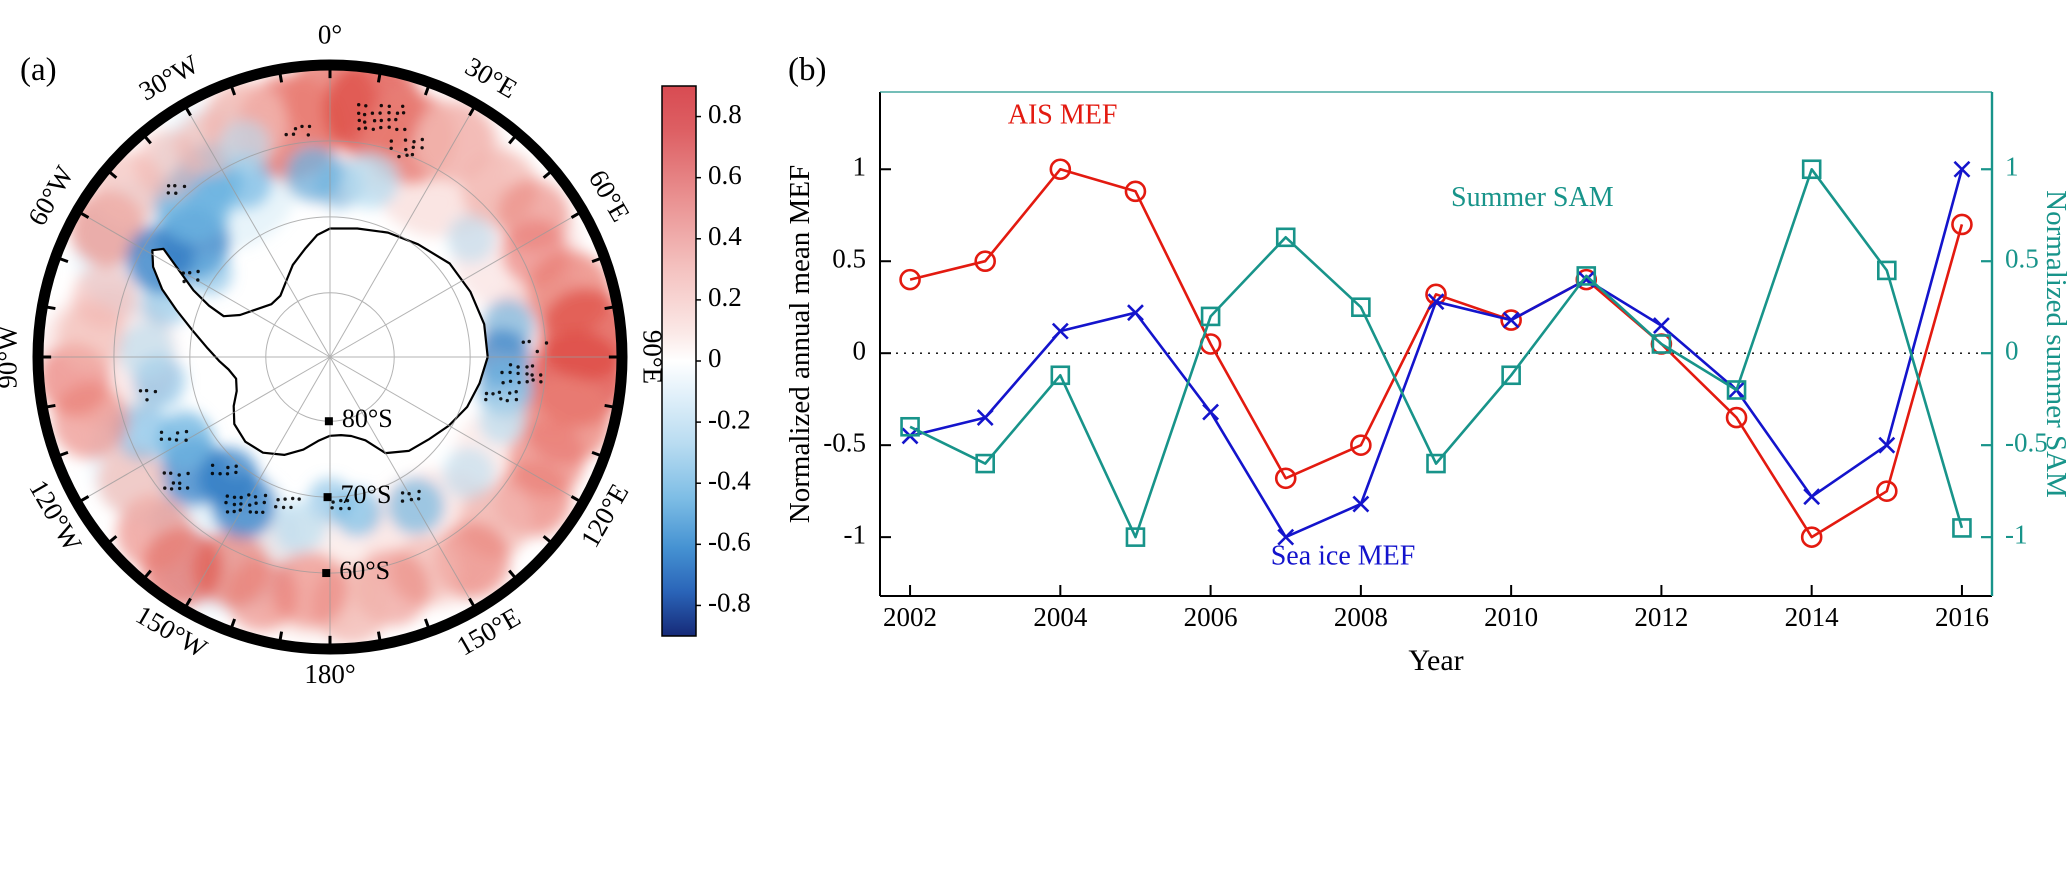 This screenshot has height=880, width=2067. What do you see at coordinates (1063, 114) in the screenshot?
I see `chart-annotation: AIS MEF` at bounding box center [1063, 114].